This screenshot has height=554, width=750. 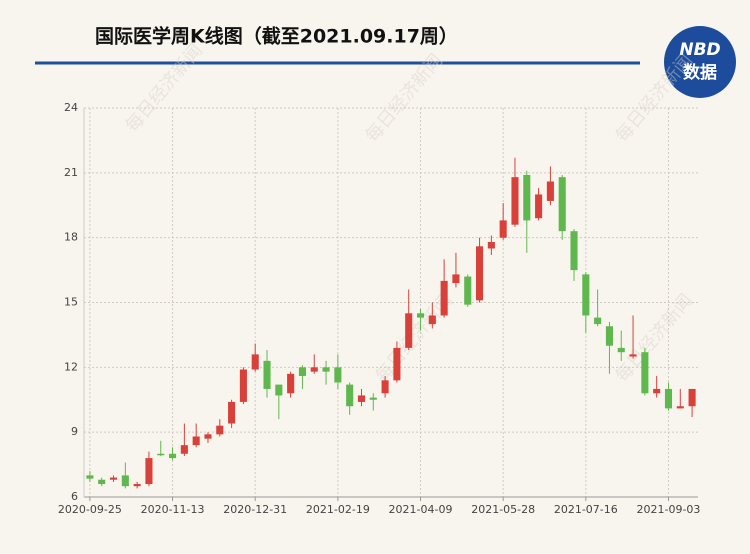 What do you see at coordinates (421, 509) in the screenshot?
I see `x-tick-label: 2021-04-09` at bounding box center [421, 509].